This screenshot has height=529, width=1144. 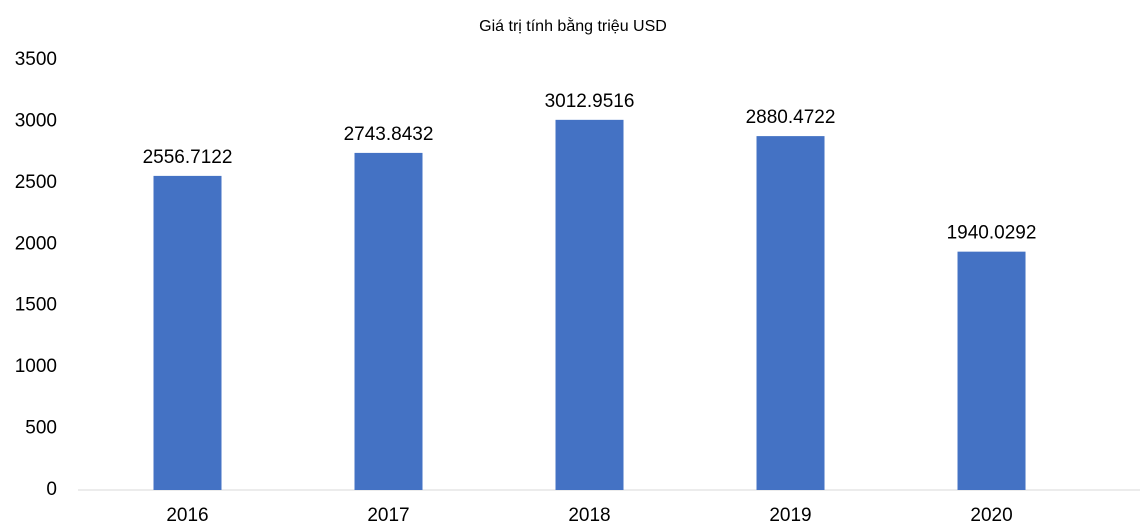 What do you see at coordinates (188, 157) in the screenshot?
I see `data-label: 2556.7122` at bounding box center [188, 157].